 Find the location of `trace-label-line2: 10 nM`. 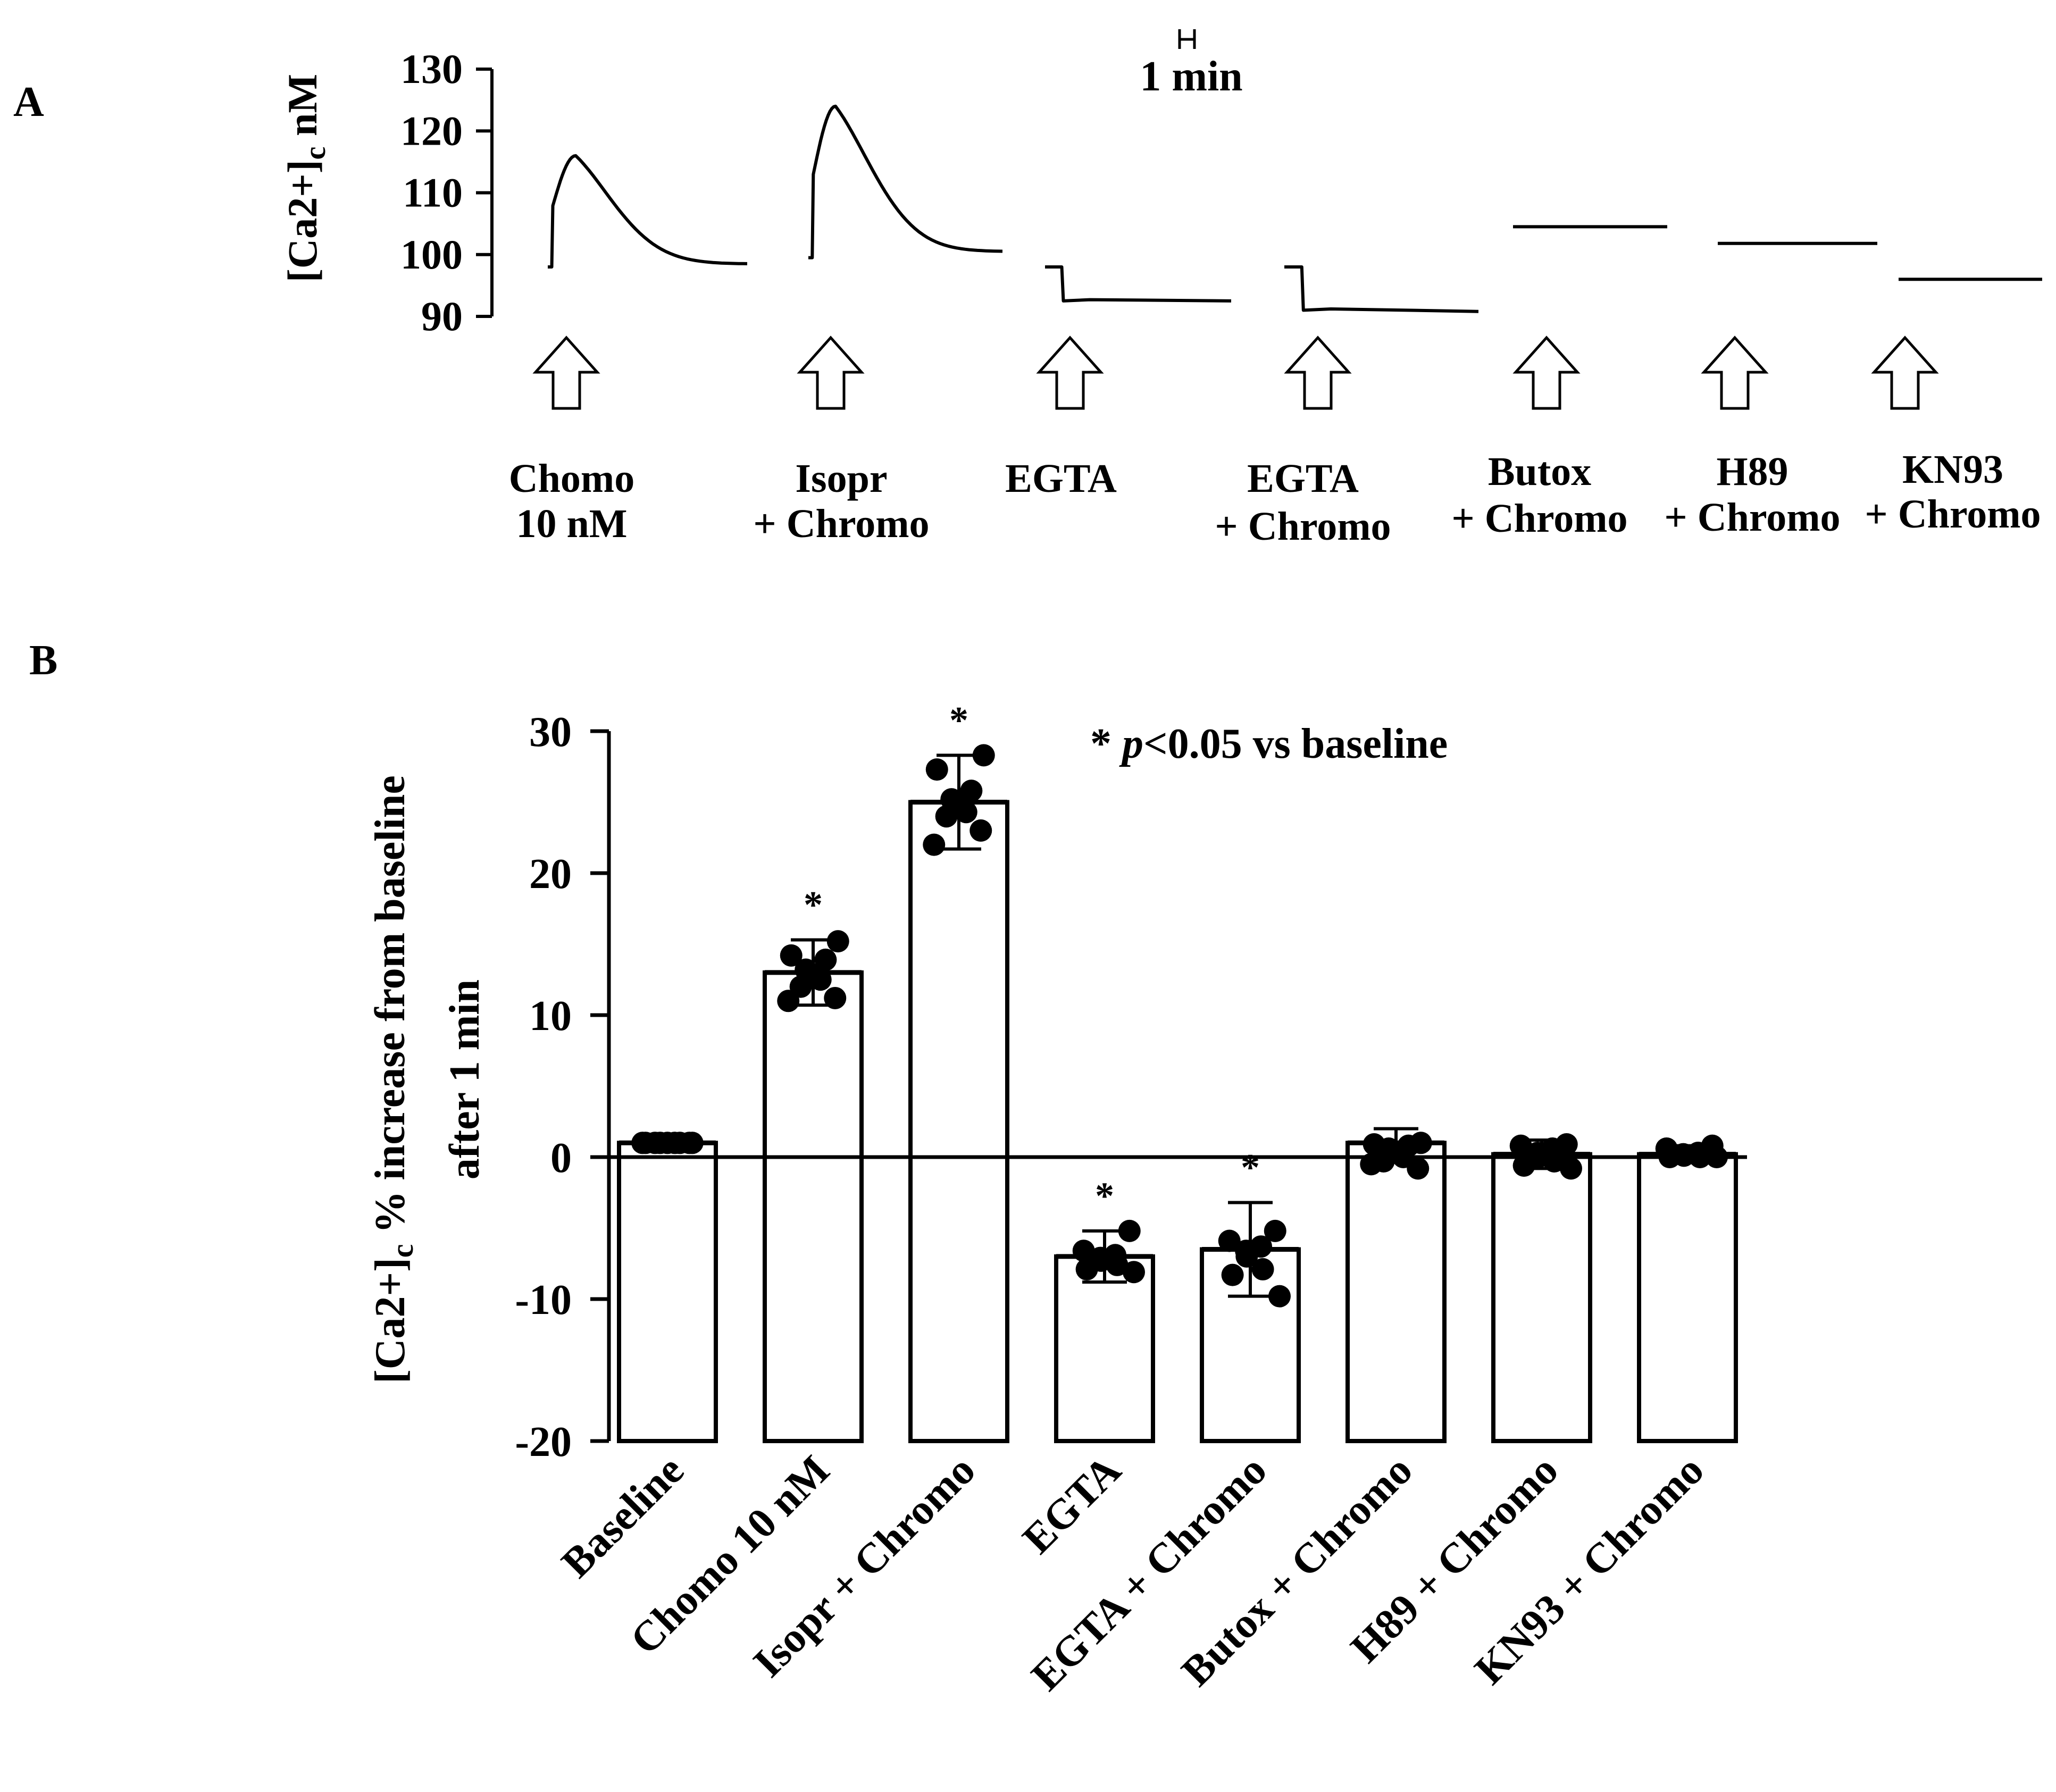

trace-label-line2: 10 nM is located at coordinates (572, 523).